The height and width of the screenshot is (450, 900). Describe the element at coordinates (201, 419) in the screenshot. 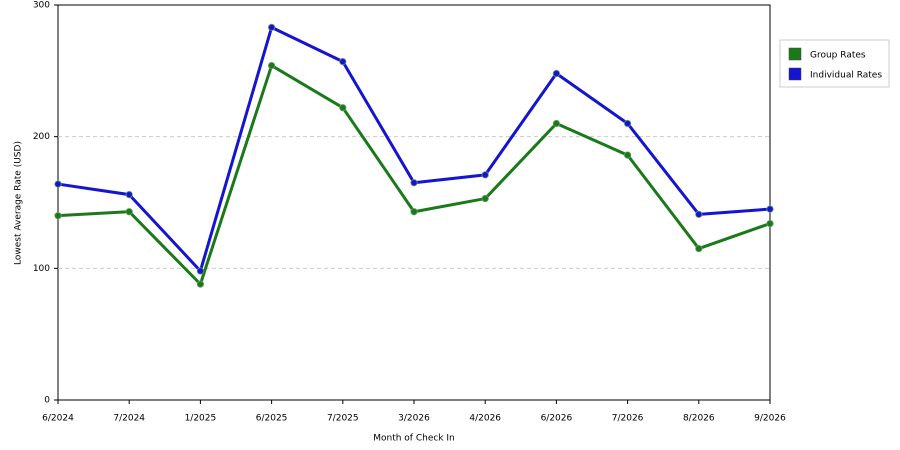

I see `x-tick-label: 1/2025` at that location.